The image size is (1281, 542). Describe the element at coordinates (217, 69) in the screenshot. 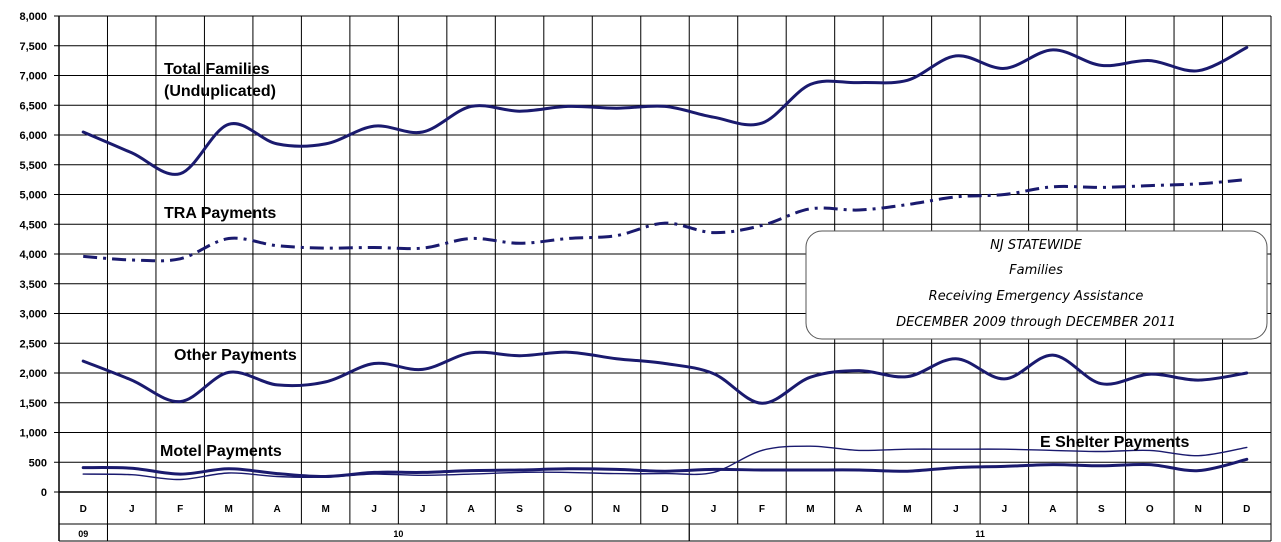

I see `series-label: Total Families` at that location.